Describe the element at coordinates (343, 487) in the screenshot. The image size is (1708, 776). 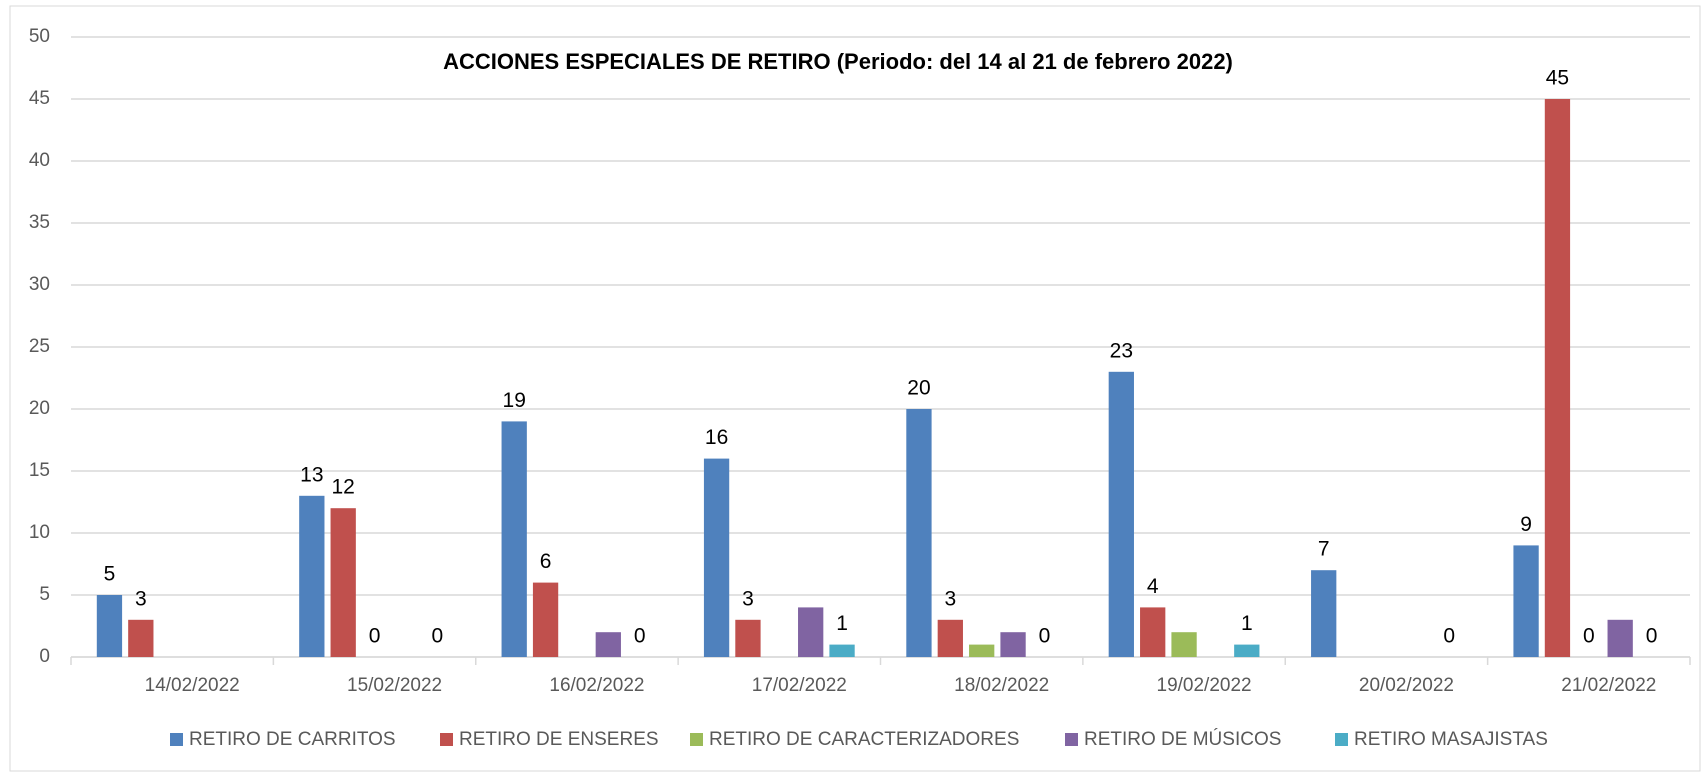
I see `data-label: 12` at that location.